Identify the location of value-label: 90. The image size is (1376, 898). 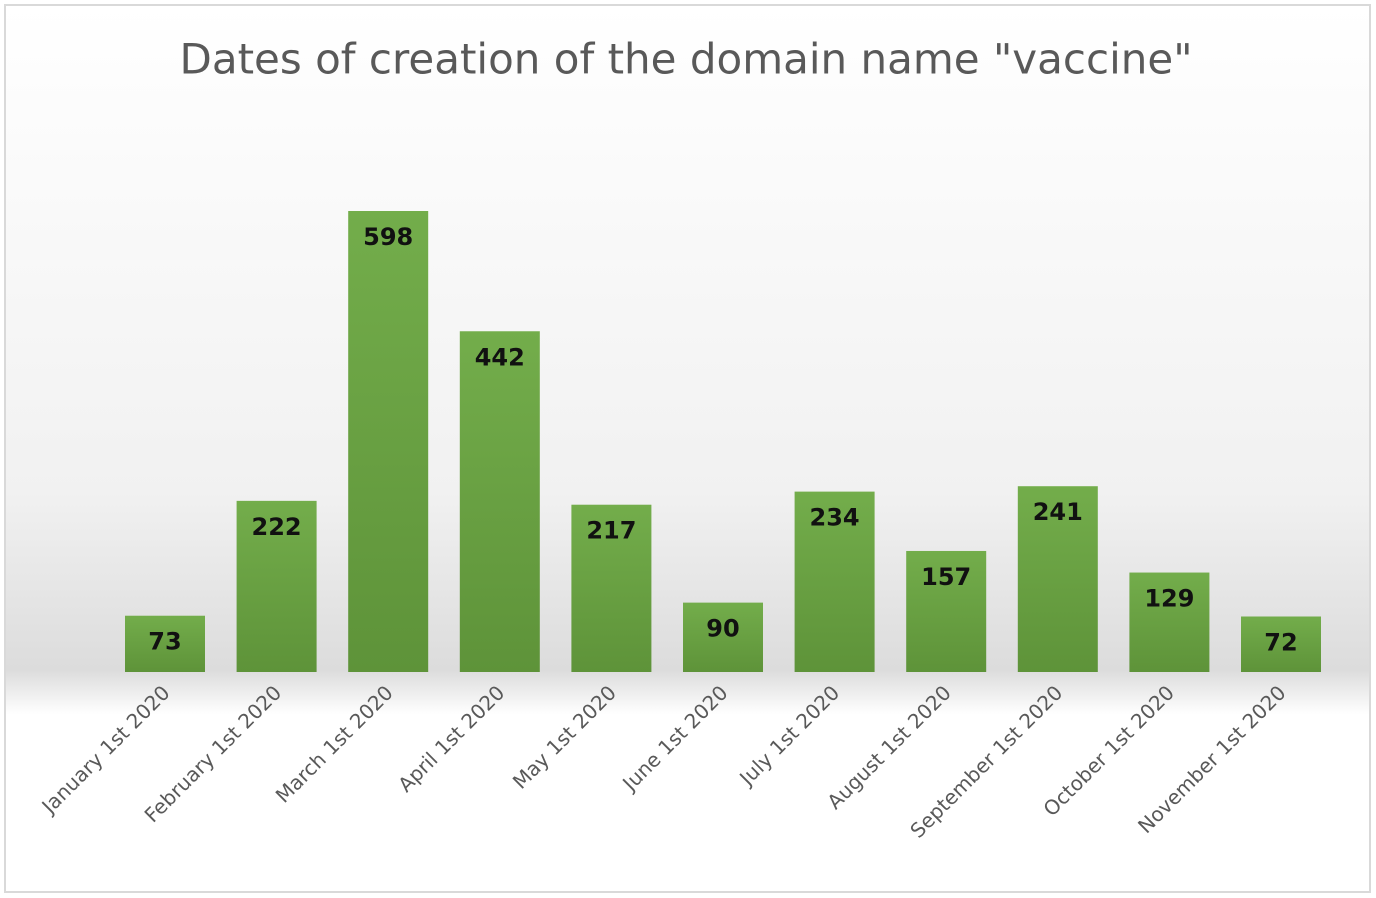
(722, 629).